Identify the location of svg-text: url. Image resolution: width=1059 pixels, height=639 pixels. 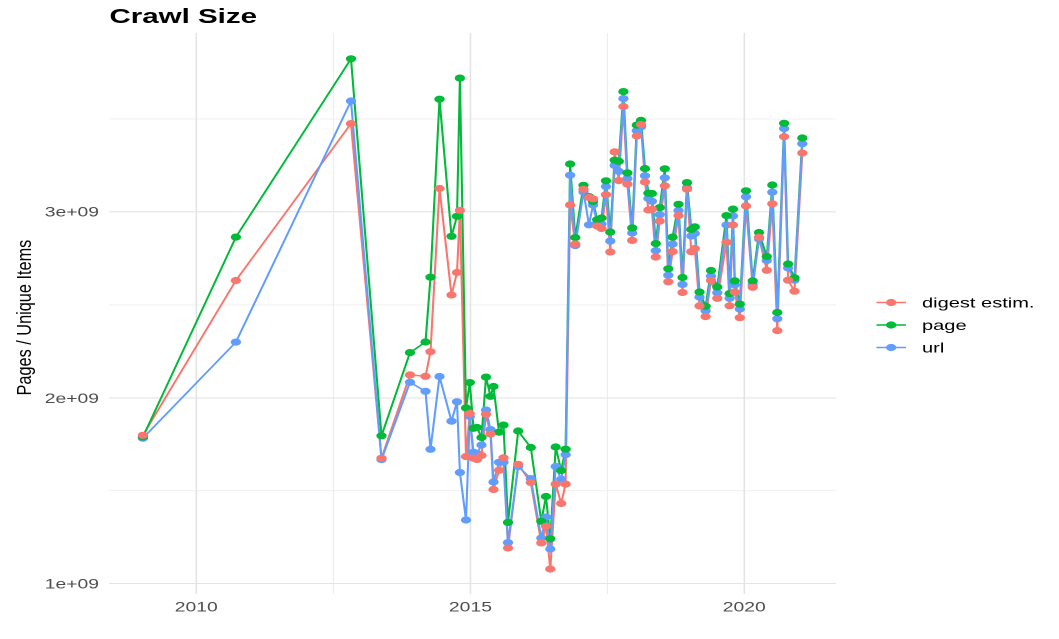
(933, 347).